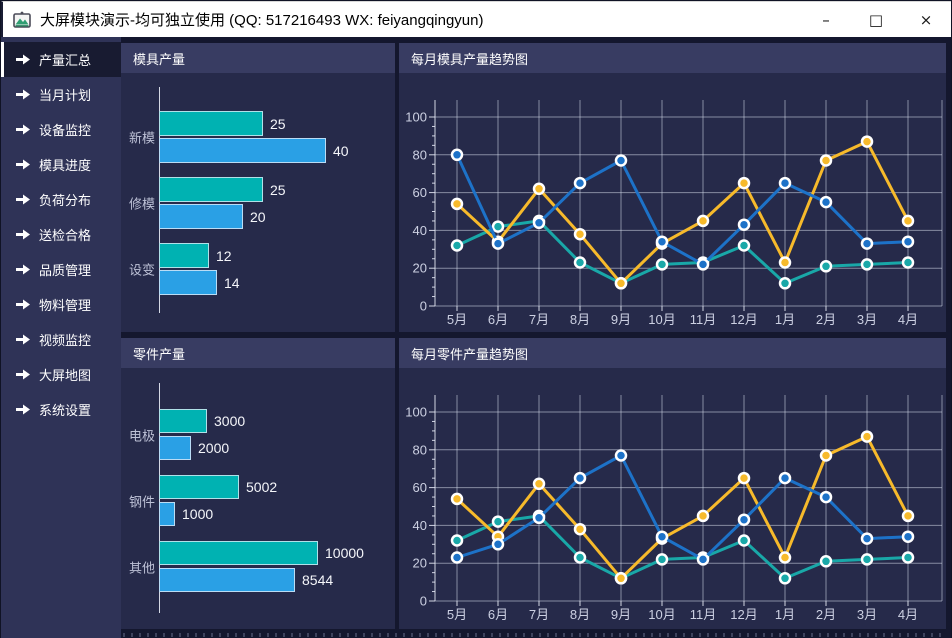  Describe the element at coordinates (65, 130) in the screenshot. I see `sidebar-item-label: 设备监控` at that location.